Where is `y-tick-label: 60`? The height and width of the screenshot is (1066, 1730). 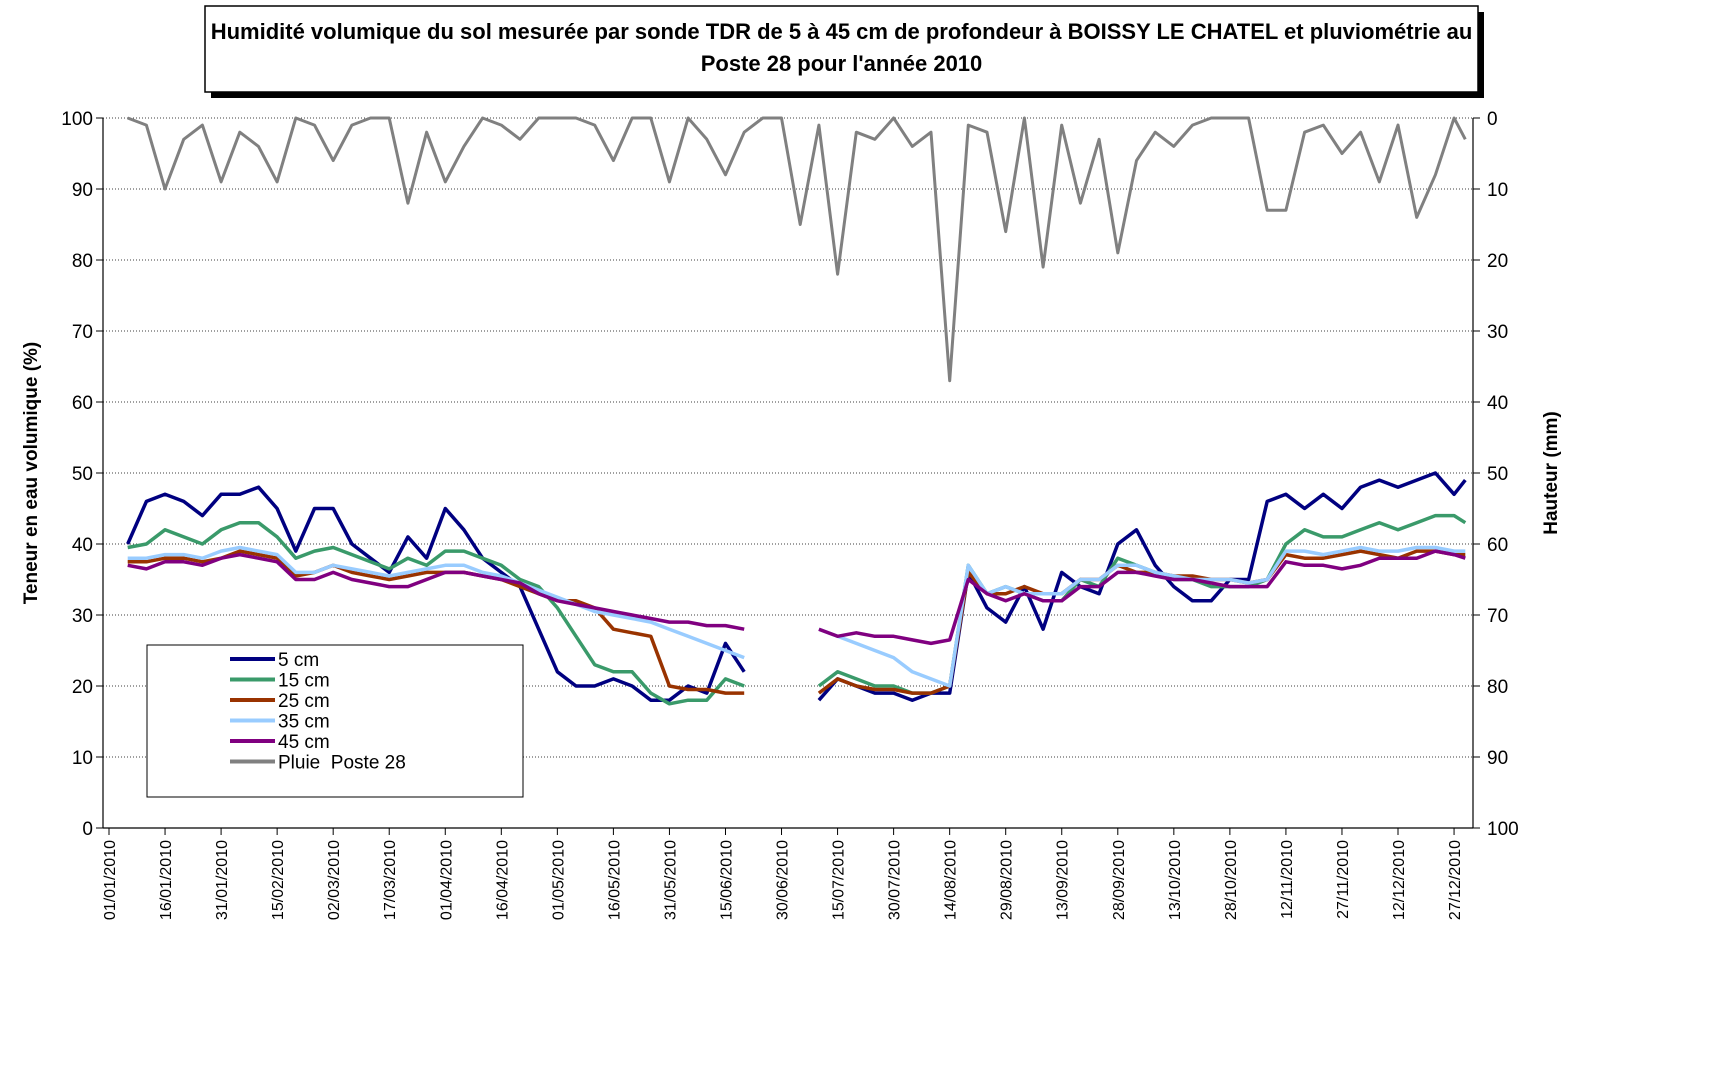 y-tick-label: 60 is located at coordinates (82, 403).